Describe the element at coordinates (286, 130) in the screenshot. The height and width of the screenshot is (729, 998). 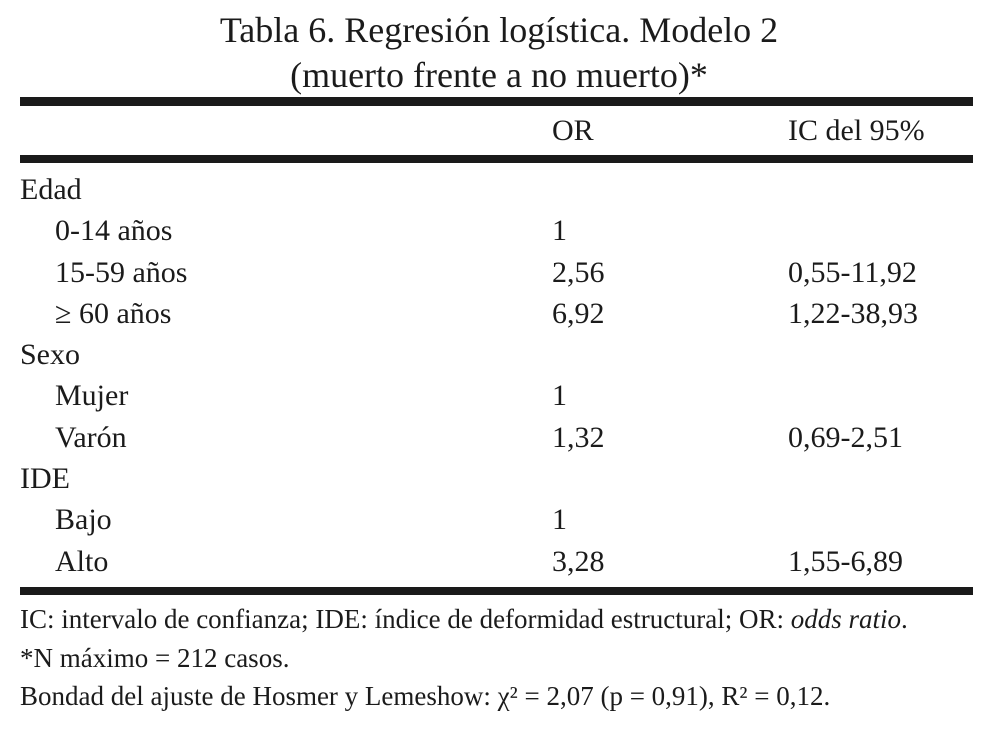
I see `column-header-empty` at that location.